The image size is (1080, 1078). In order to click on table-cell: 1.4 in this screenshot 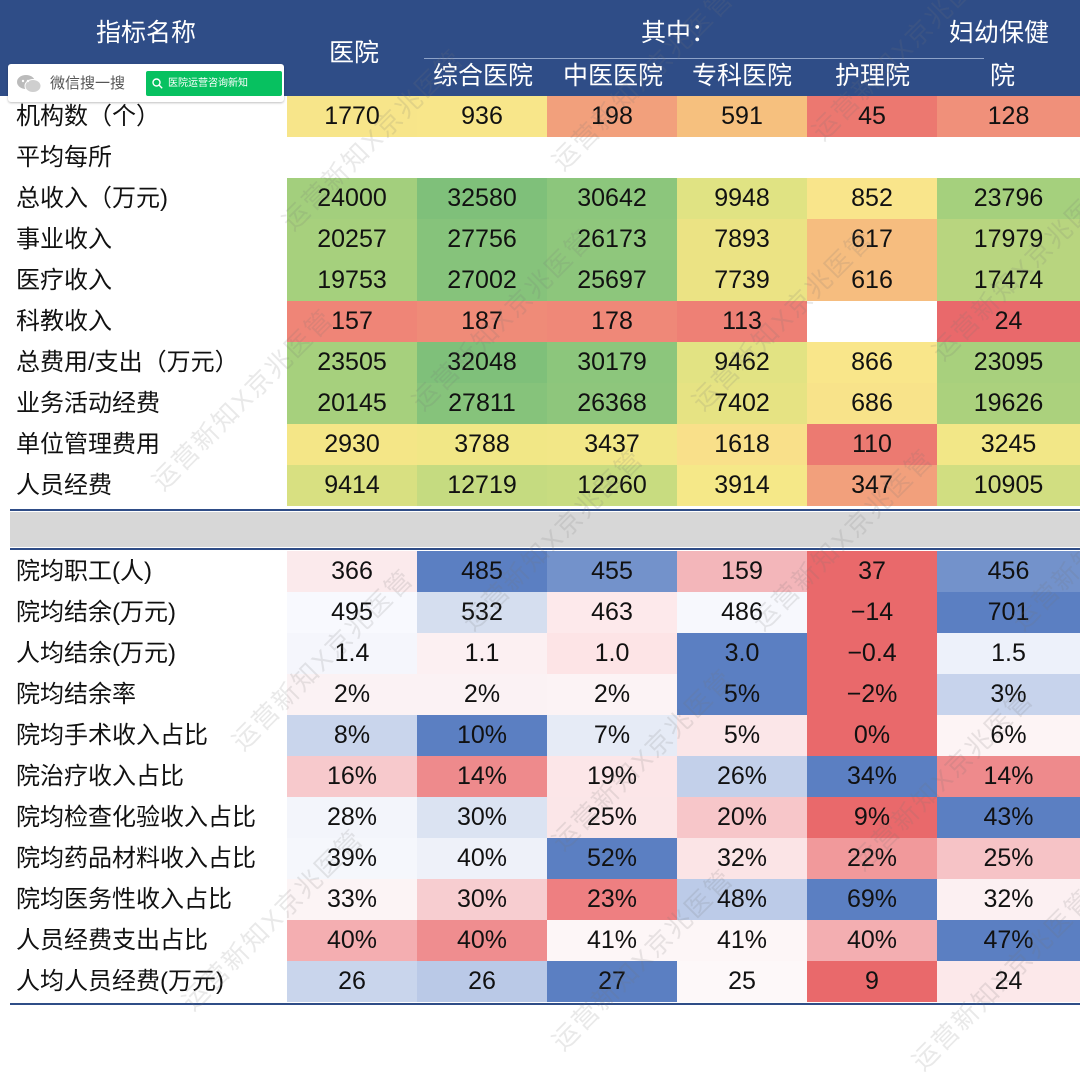, I will do `click(352, 653)`.